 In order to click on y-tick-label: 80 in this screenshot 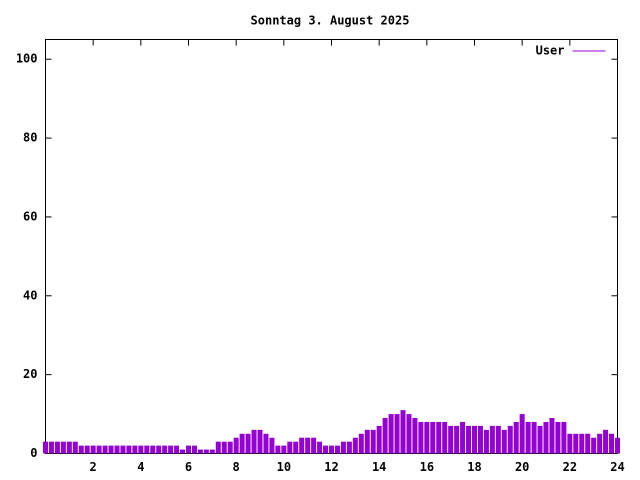, I will do `click(30, 138)`.